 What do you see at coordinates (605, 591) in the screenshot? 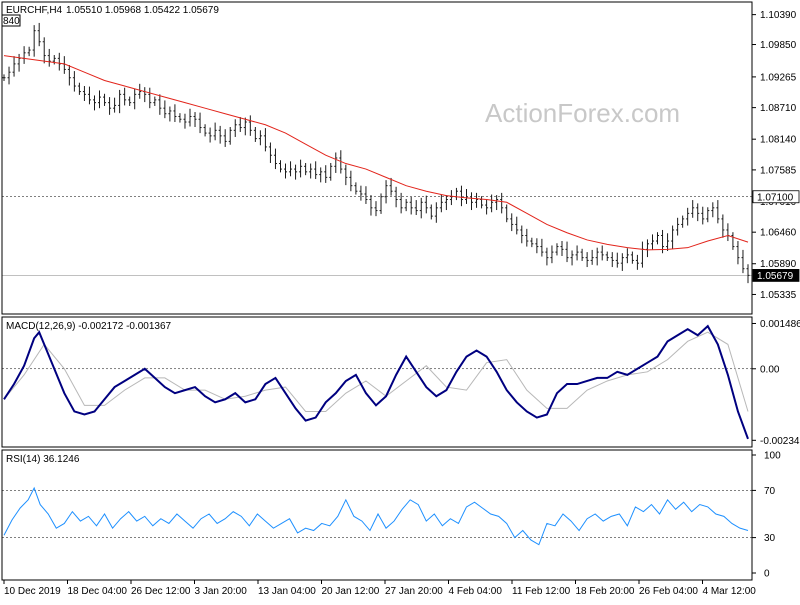
I see `x-tick-label: 18 Feb 20:00` at bounding box center [605, 591].